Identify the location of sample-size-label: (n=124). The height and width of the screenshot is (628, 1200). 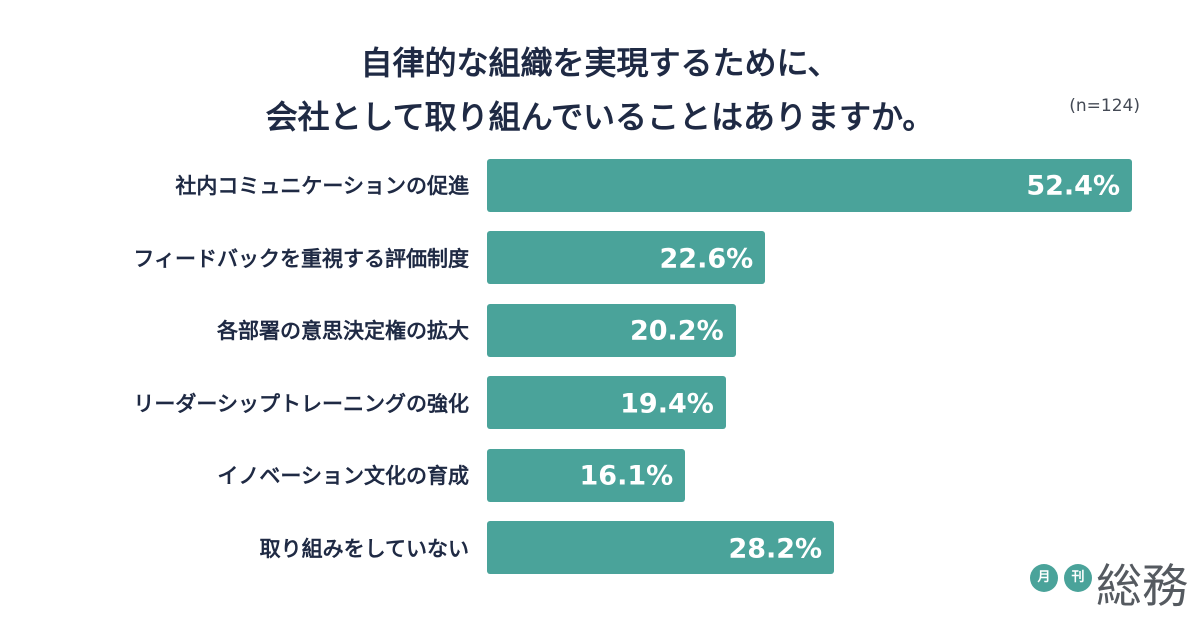
(1104, 106).